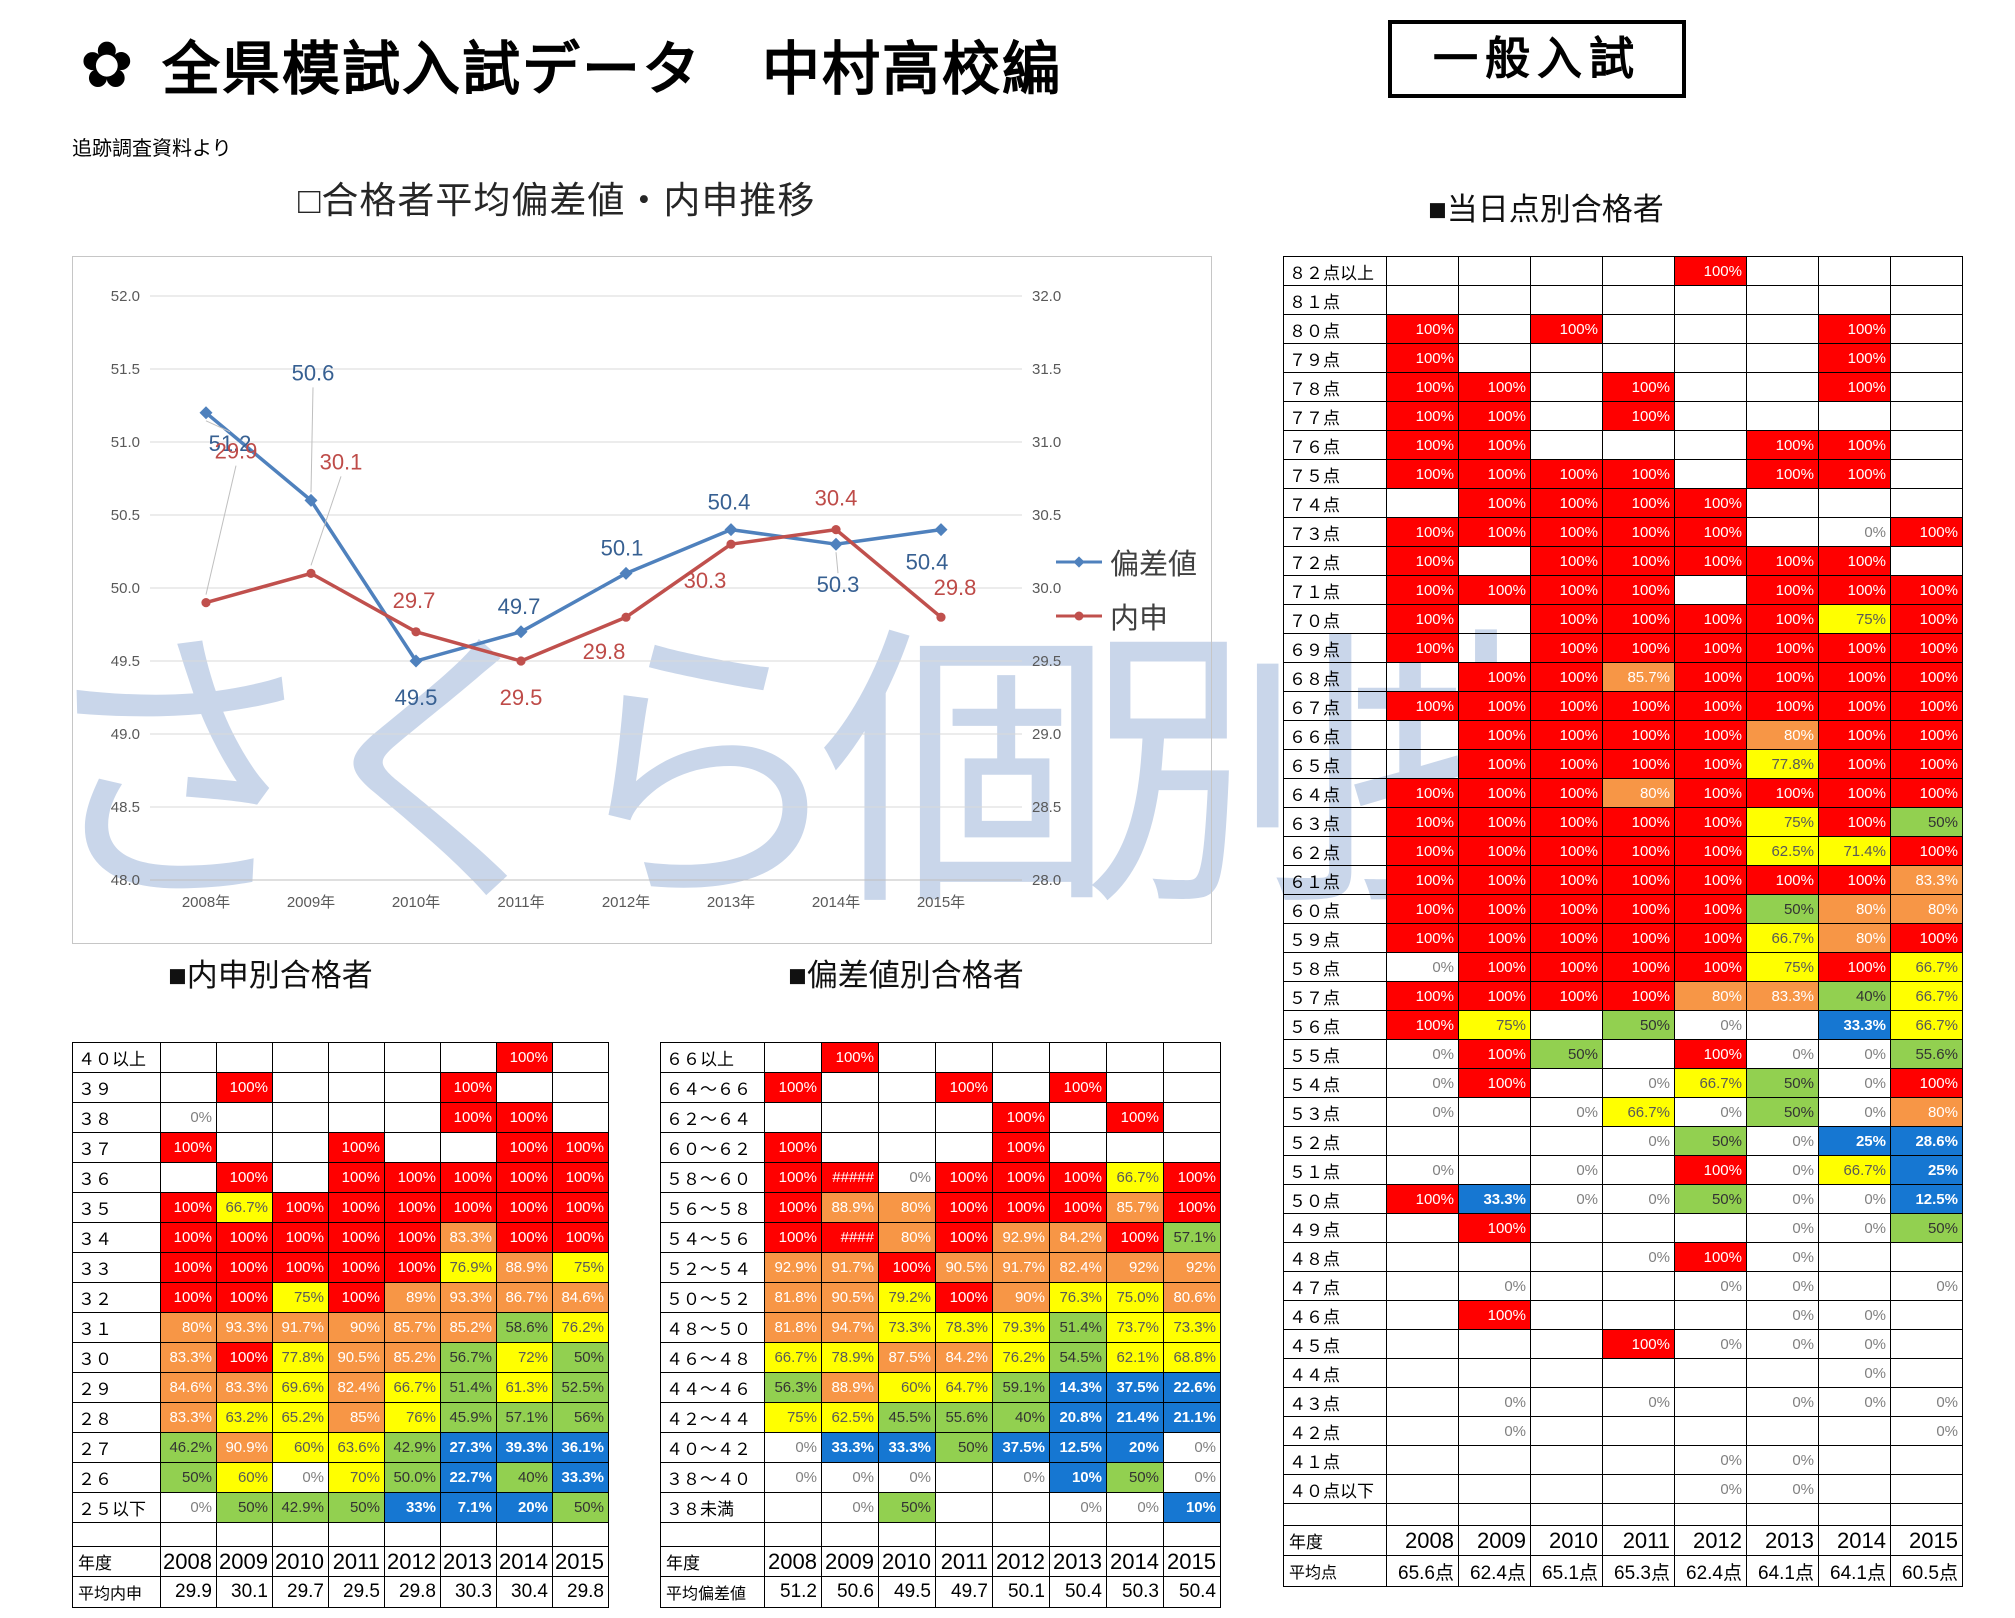  Describe the element at coordinates (1623, 938) in the screenshot. I see `heat-row: ５９点 100% 100% 100% 100% 100% 66.7% 80% 100%` at that location.